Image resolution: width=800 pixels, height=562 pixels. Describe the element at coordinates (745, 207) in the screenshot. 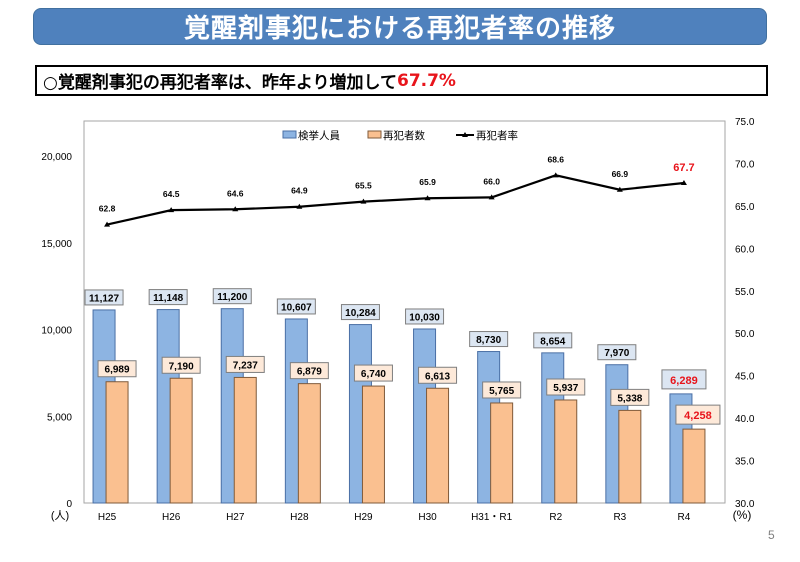

I see `y-right-tick-label: 65.0` at that location.